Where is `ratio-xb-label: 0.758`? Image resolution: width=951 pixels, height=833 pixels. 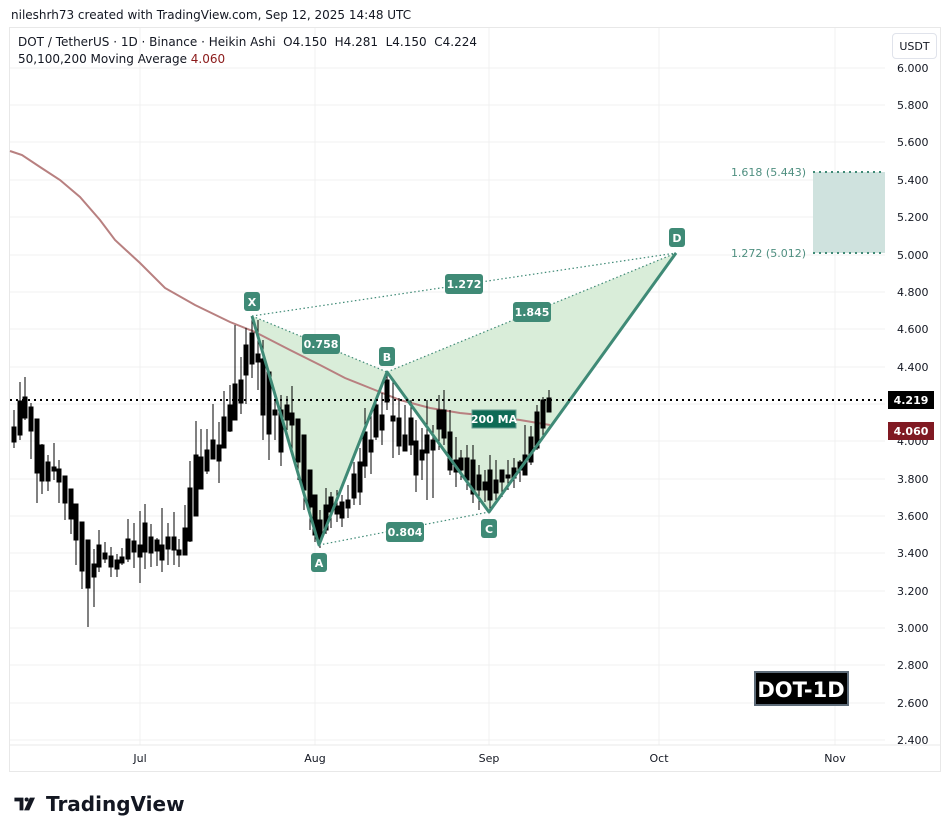 ratio-xb-label: 0.758 is located at coordinates (321, 344).